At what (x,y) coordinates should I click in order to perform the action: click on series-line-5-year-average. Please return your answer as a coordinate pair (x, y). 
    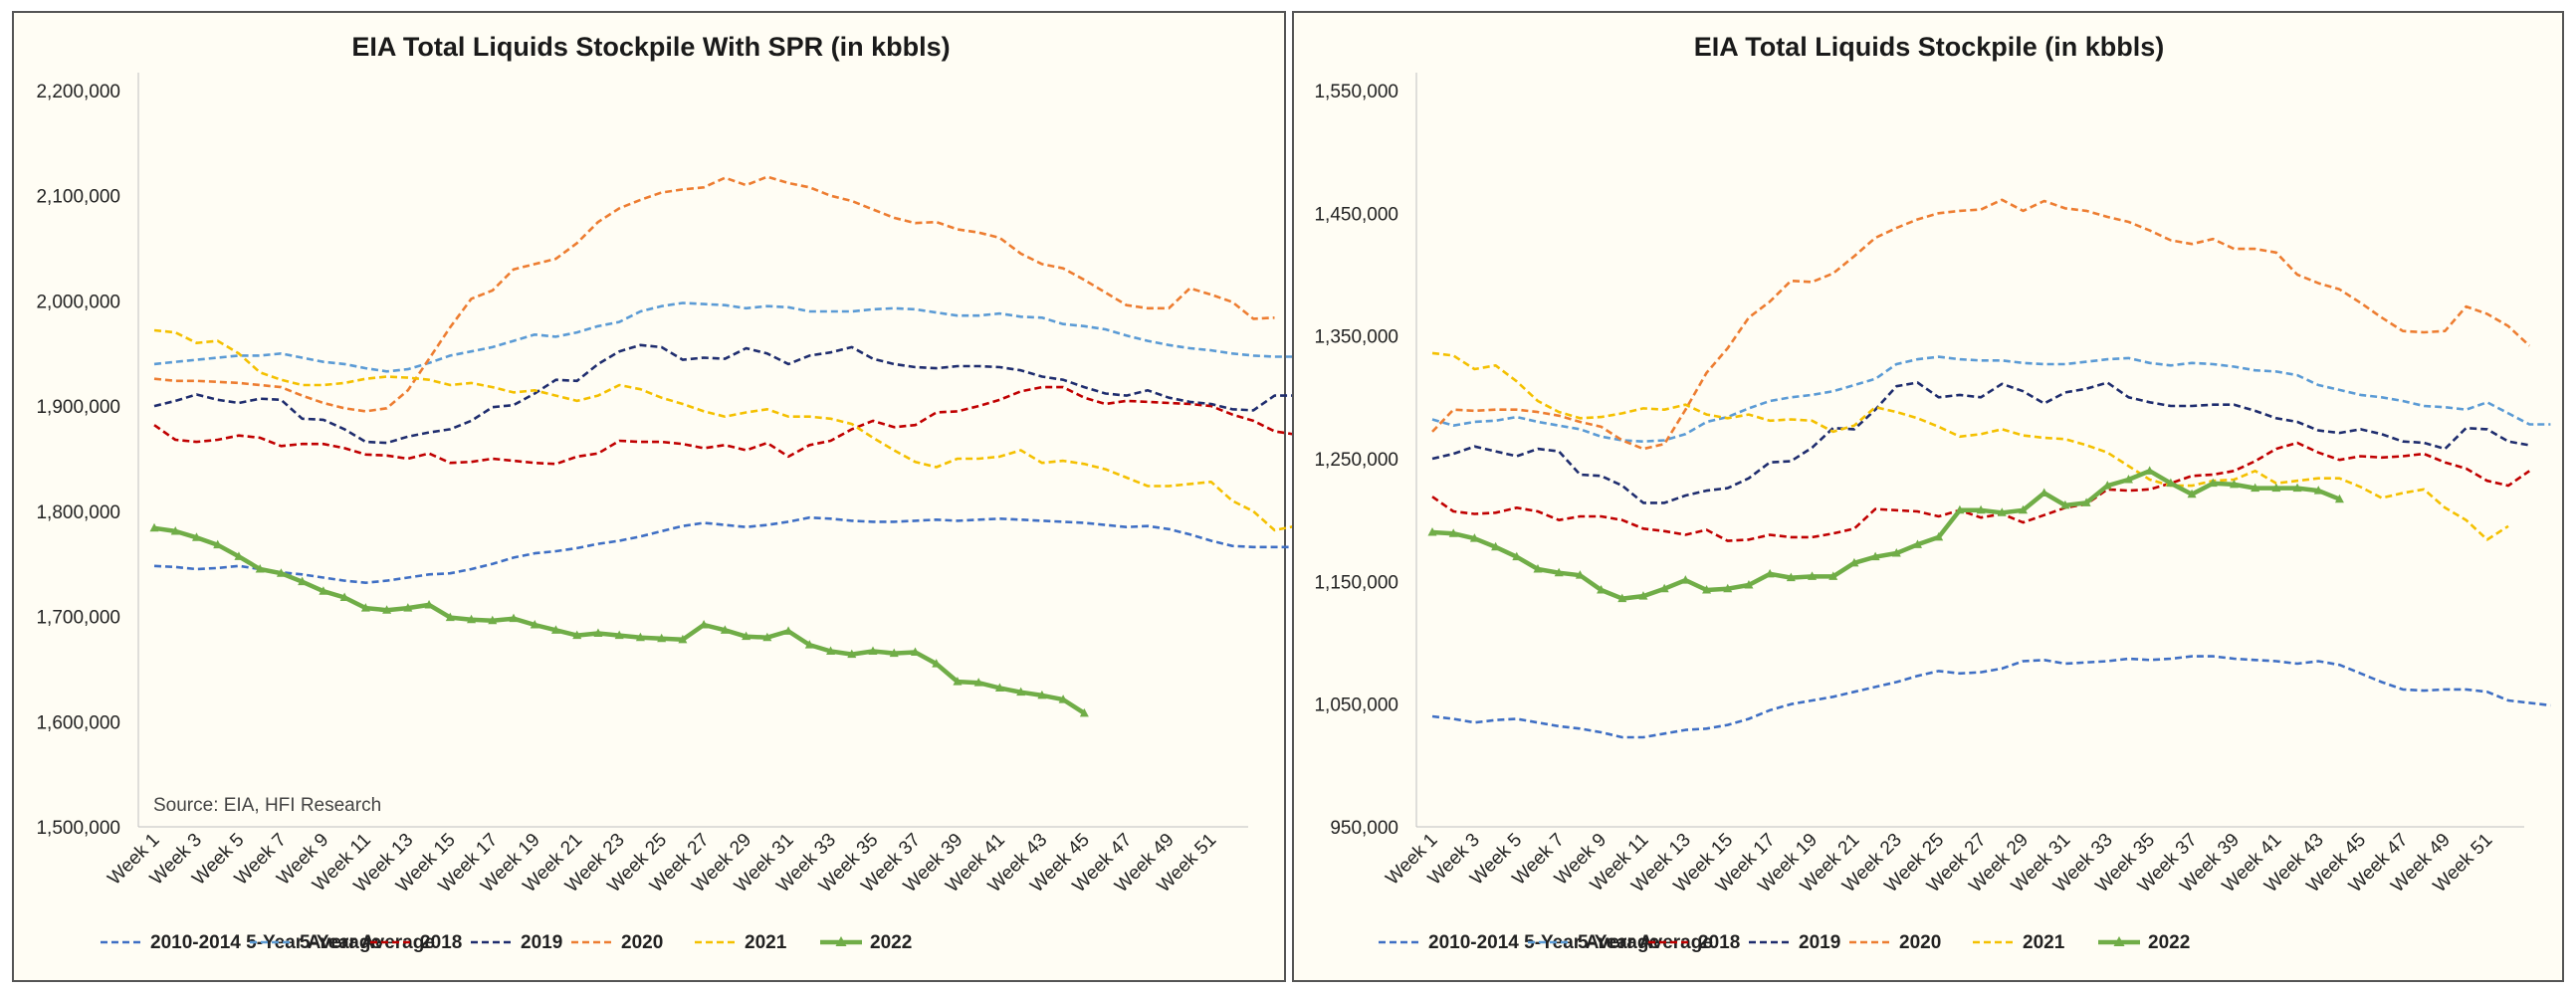
    Looking at the image, I should click on (767, 339).